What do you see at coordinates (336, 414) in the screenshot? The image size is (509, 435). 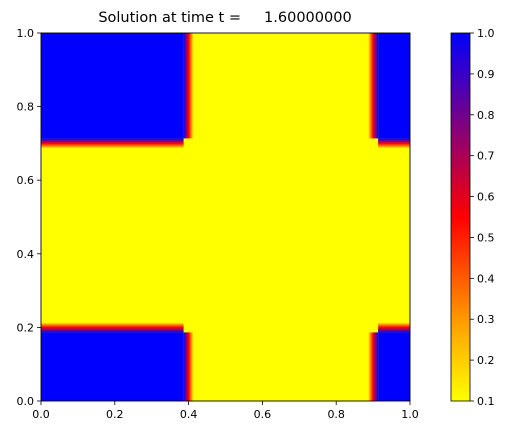 I see `x-tick-label: 0.8` at bounding box center [336, 414].